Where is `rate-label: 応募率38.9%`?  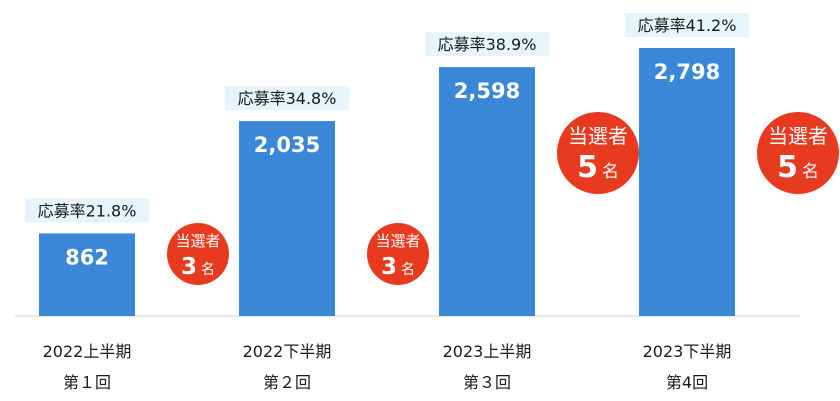 rate-label: 応募率38.9% is located at coordinates (487, 44).